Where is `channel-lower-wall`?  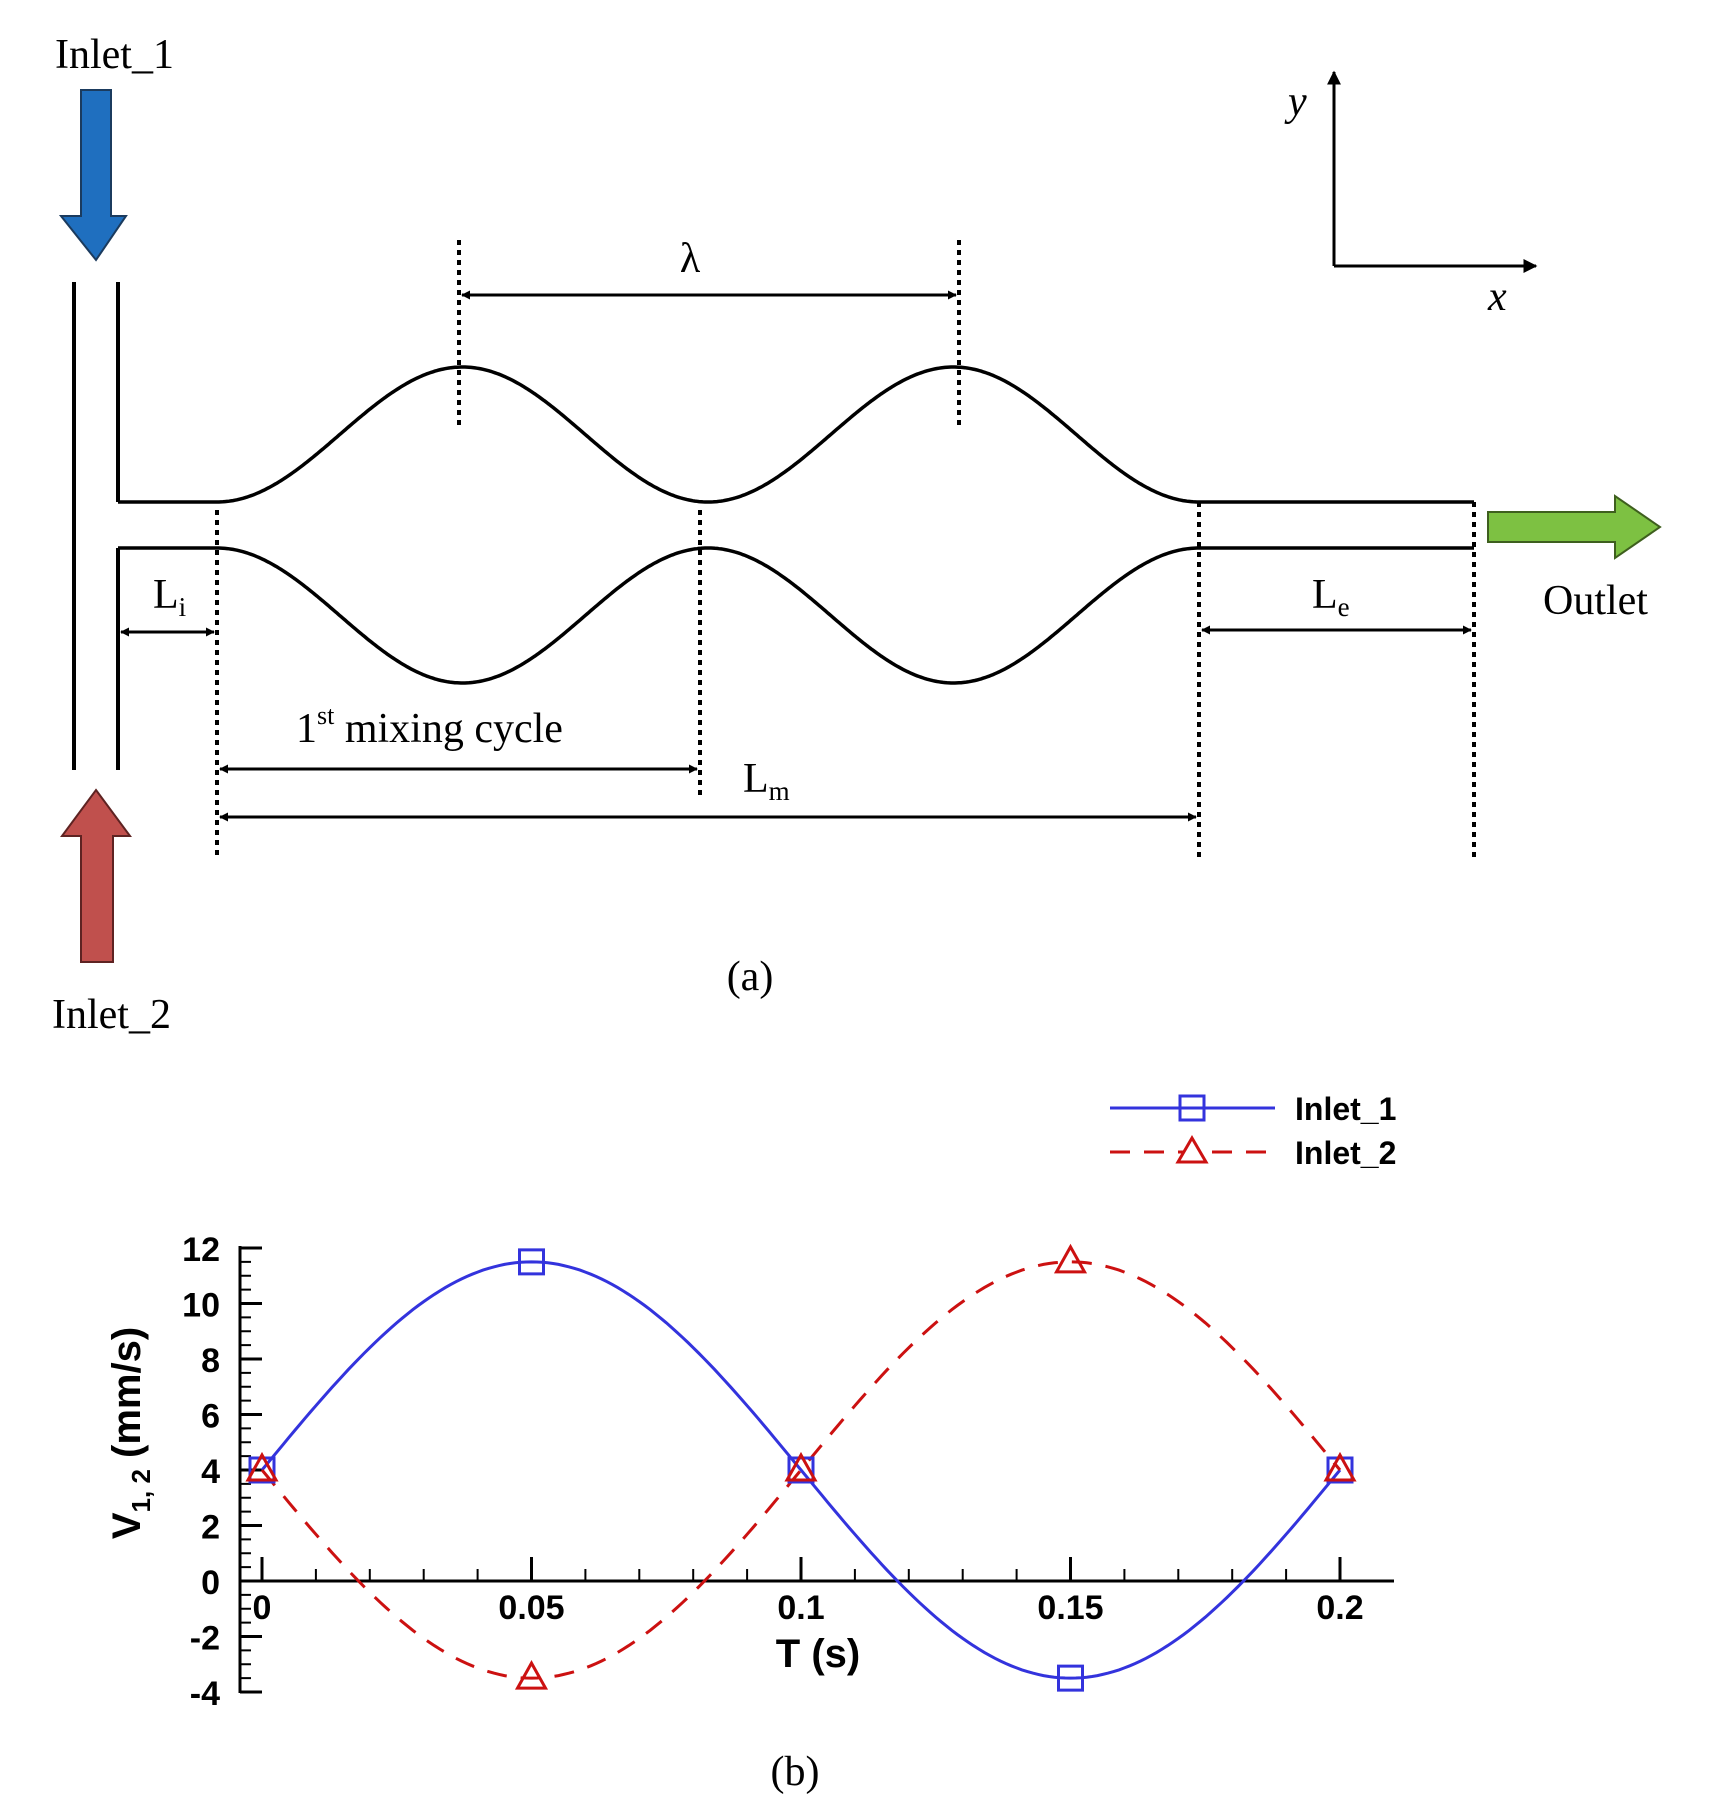
channel-lower-wall is located at coordinates (796, 615).